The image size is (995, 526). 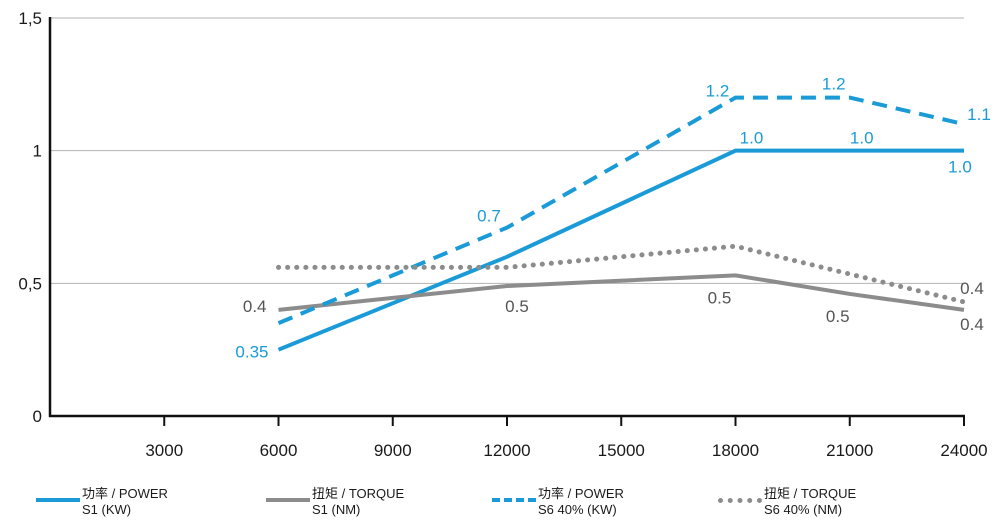 I want to click on y-tick-label: 1,5, so click(x=30, y=18).